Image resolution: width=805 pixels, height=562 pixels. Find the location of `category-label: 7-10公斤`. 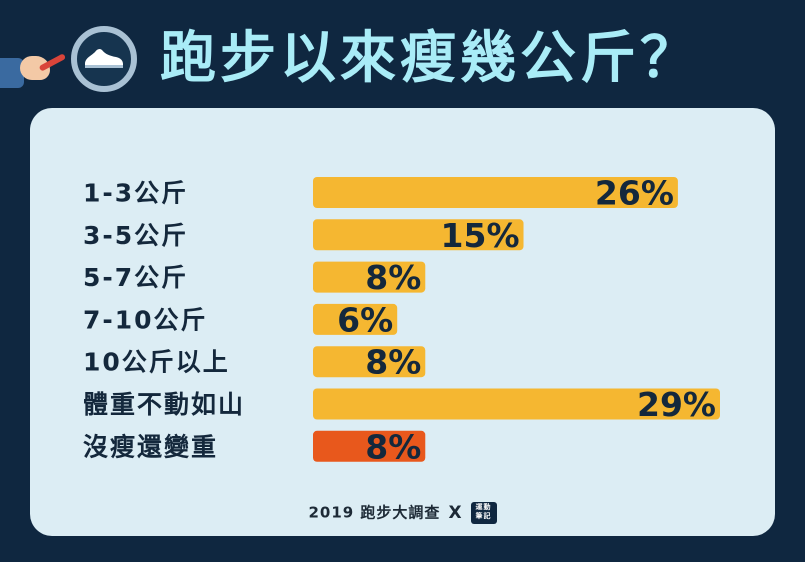

category-label: 7-10公斤 is located at coordinates (145, 319).